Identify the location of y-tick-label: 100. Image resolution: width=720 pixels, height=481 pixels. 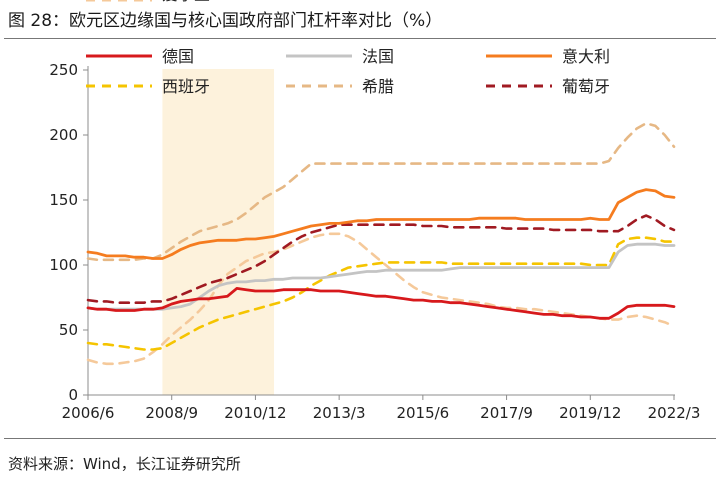
(63, 265).